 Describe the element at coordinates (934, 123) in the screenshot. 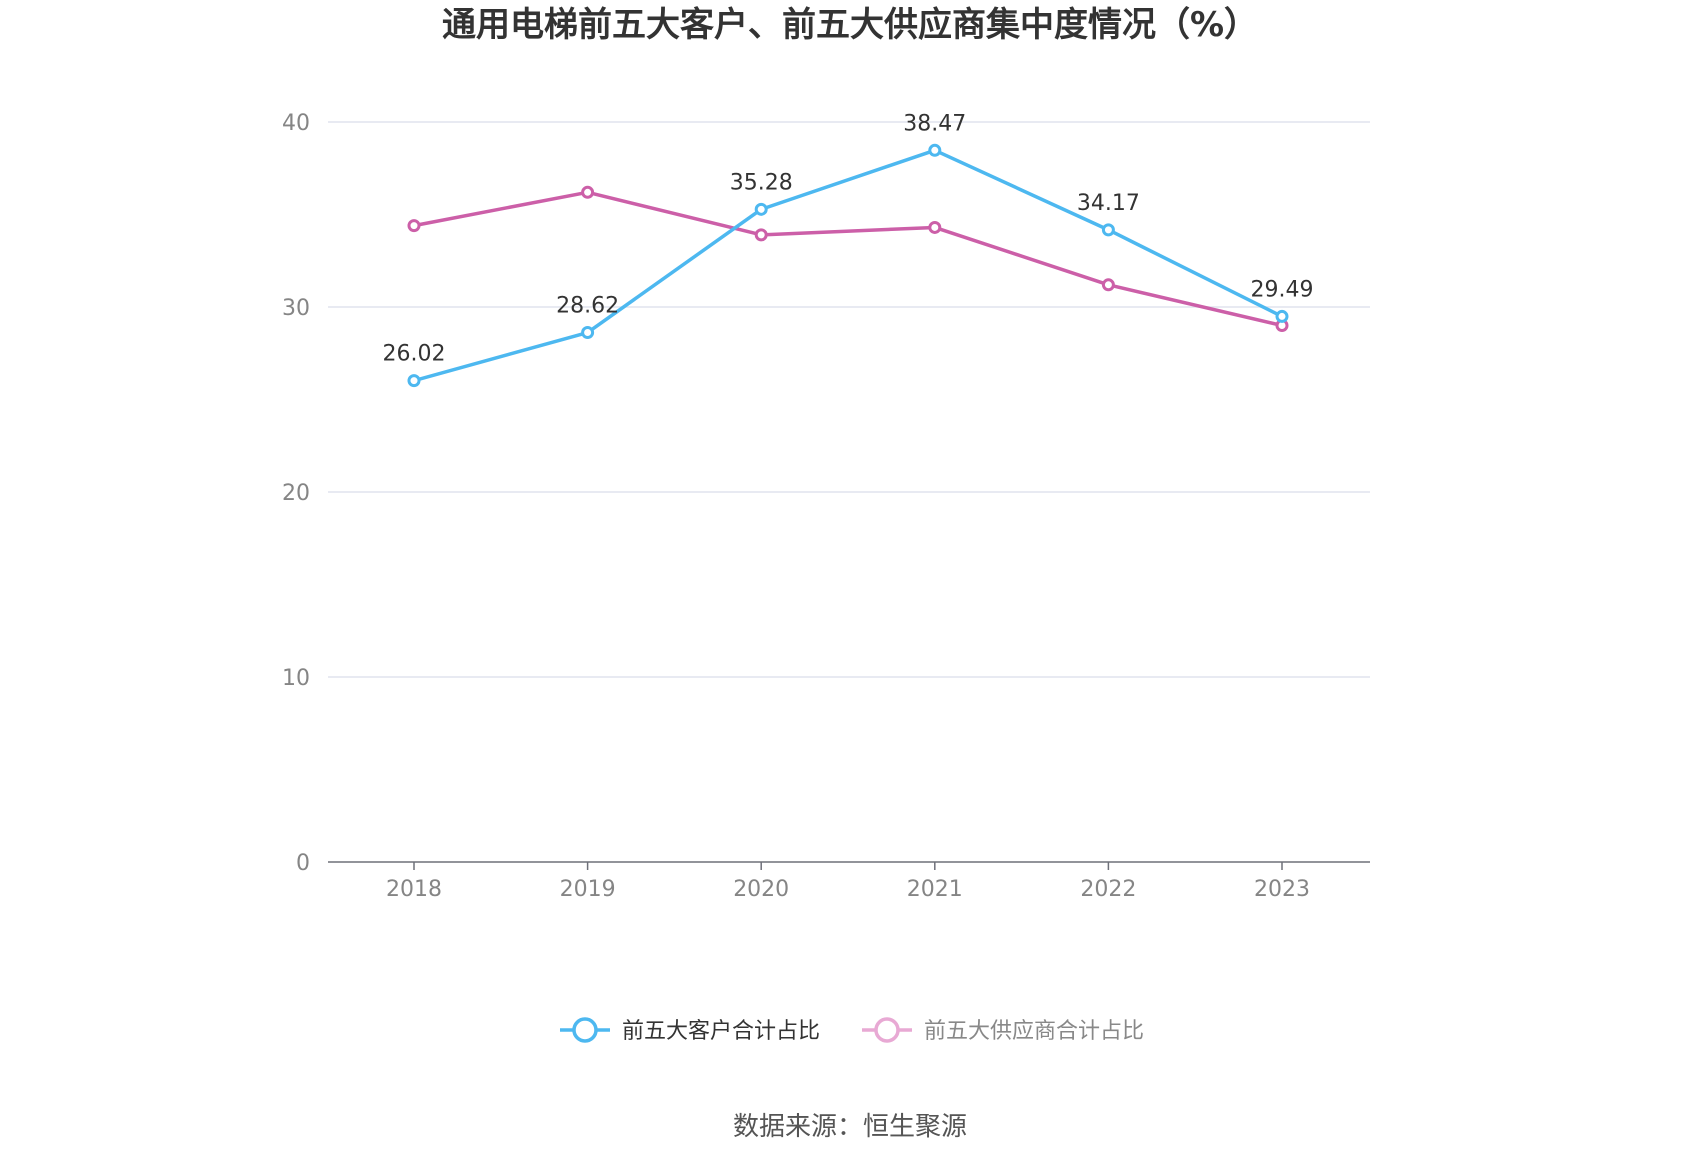

I see `data-label: 38.47` at that location.